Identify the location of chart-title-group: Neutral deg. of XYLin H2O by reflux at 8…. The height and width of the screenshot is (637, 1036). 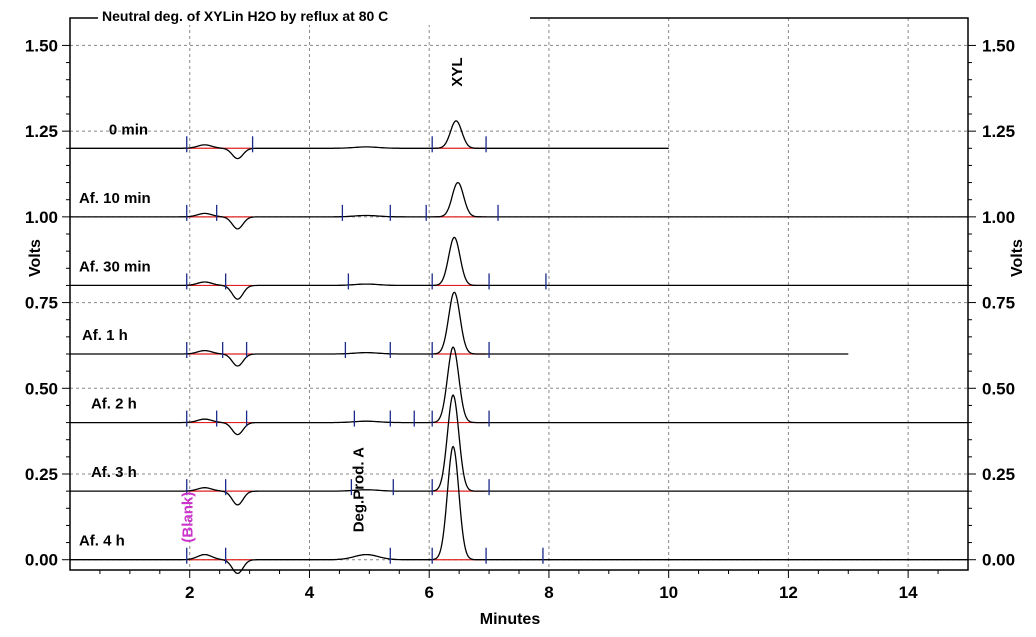
(314, 16).